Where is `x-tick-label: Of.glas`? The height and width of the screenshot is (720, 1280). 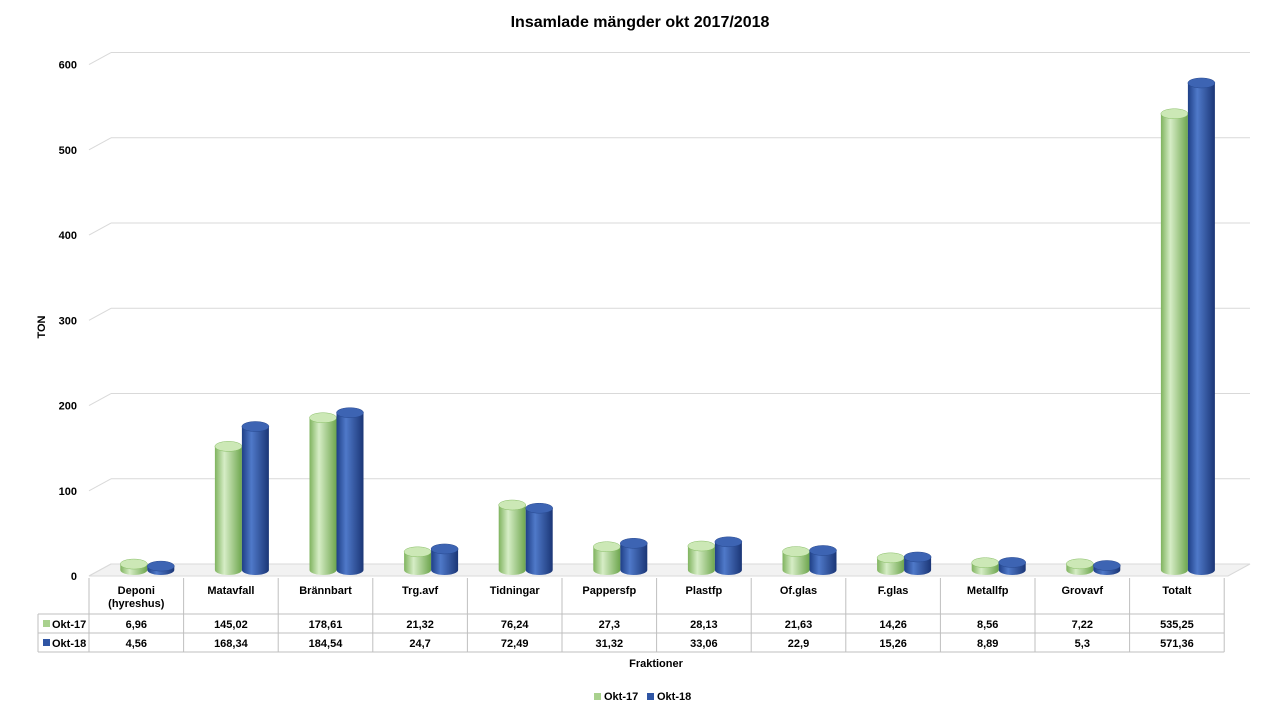 x-tick-label: Of.glas is located at coordinates (798, 591).